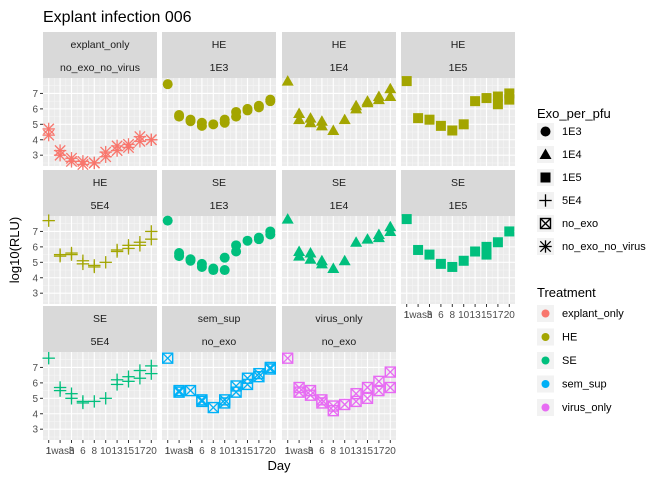 The width and height of the screenshot is (672, 480). What do you see at coordinates (604, 247) in the screenshot?
I see `legend-label: no_exo_no_virus` at bounding box center [604, 247].